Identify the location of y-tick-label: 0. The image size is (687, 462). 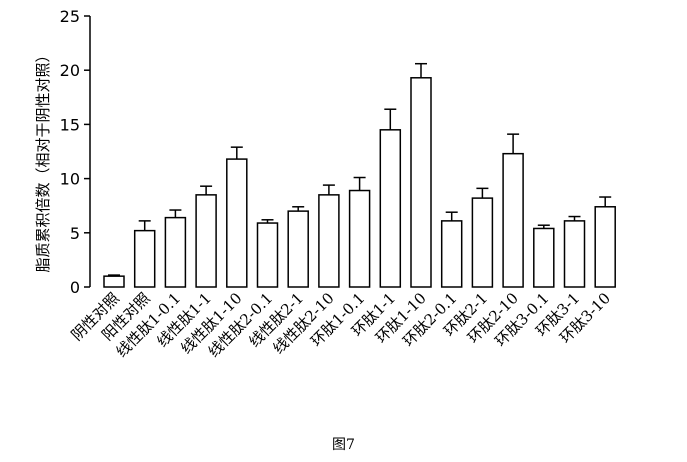
(75, 287).